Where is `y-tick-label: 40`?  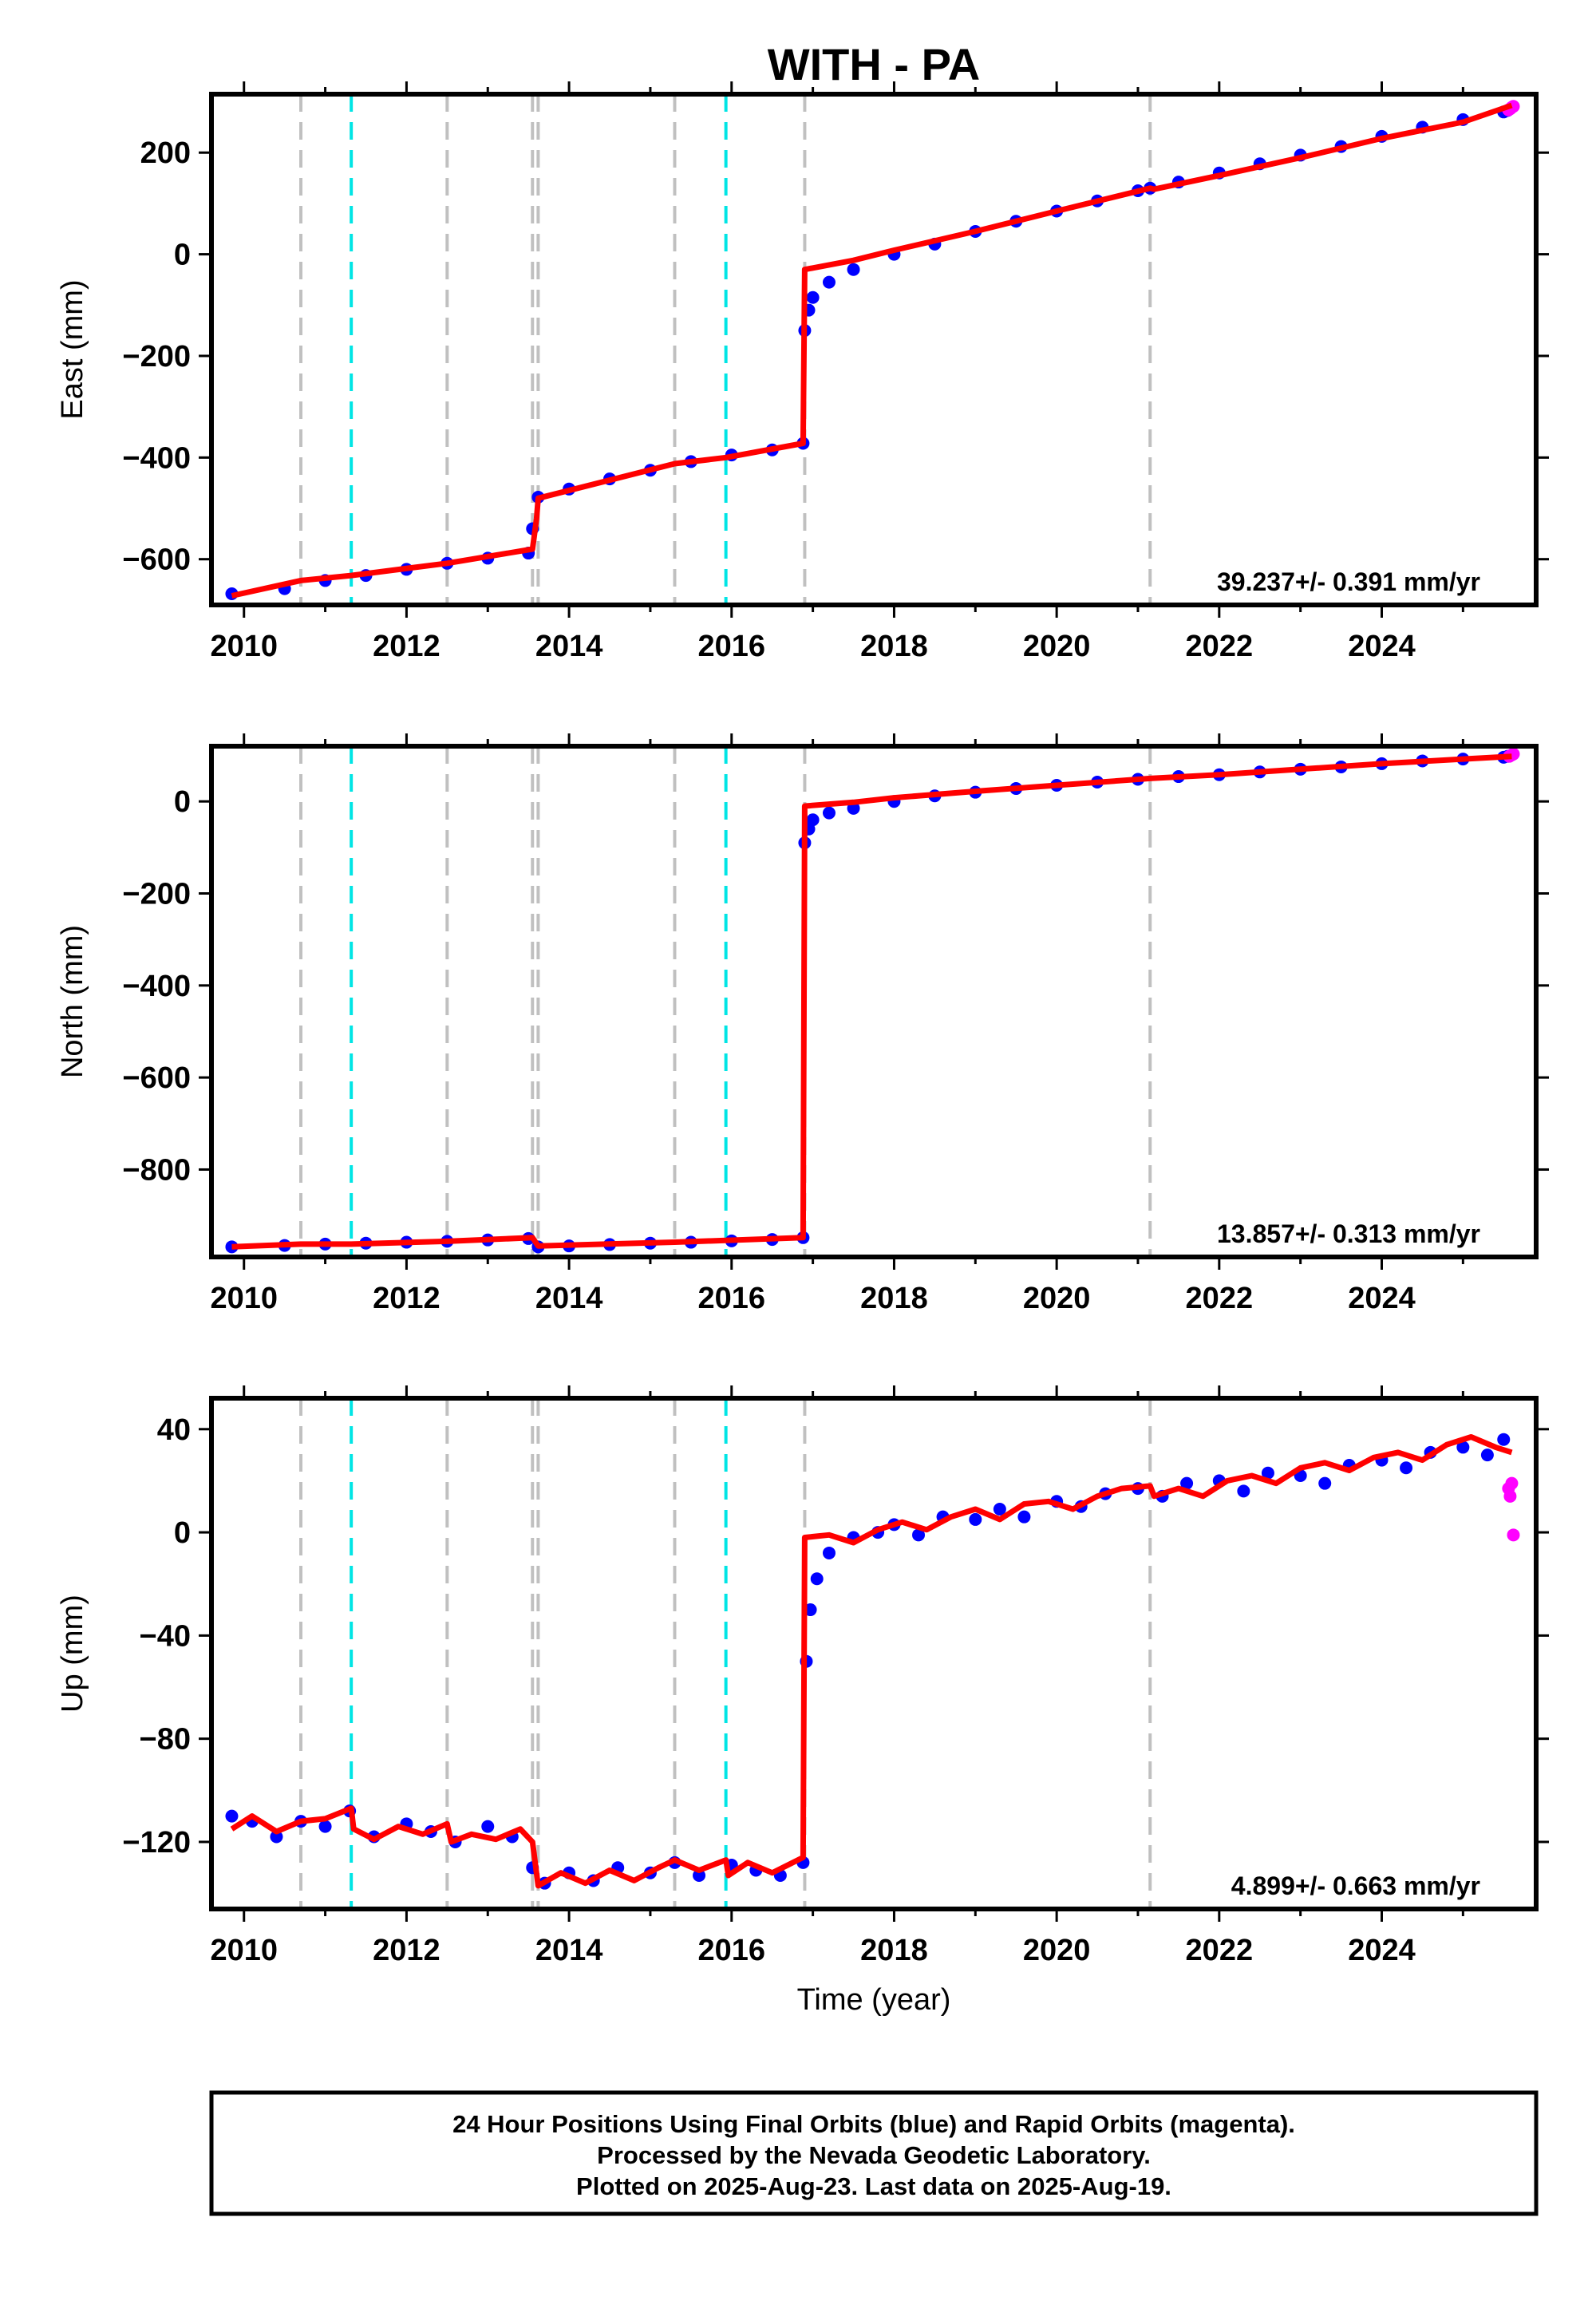 y-tick-label: 40 is located at coordinates (174, 1430).